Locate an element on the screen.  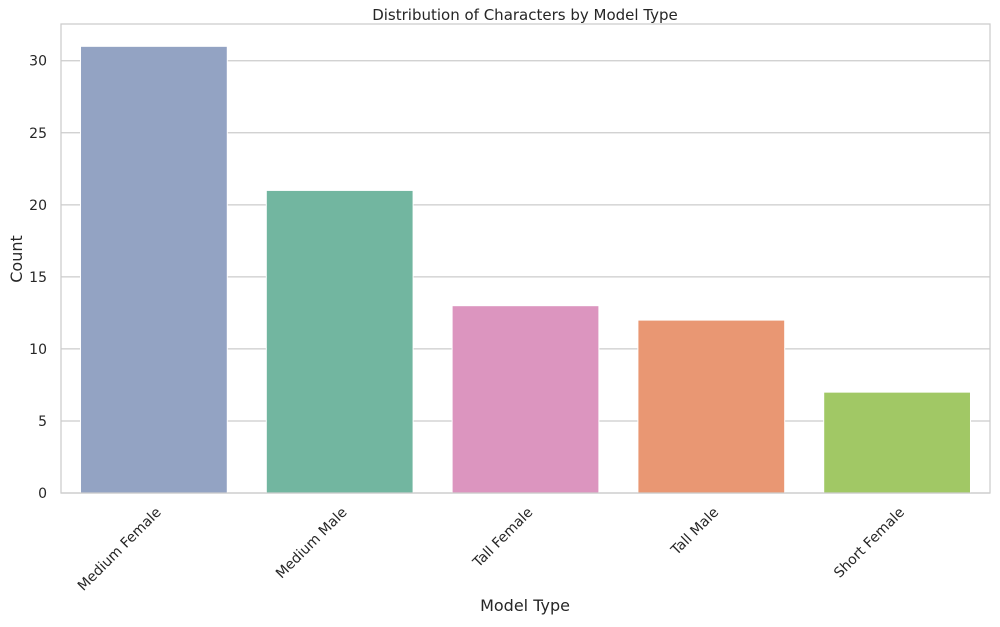
chart-title: Distribution of Characters by Model Type is located at coordinates (525, 15).